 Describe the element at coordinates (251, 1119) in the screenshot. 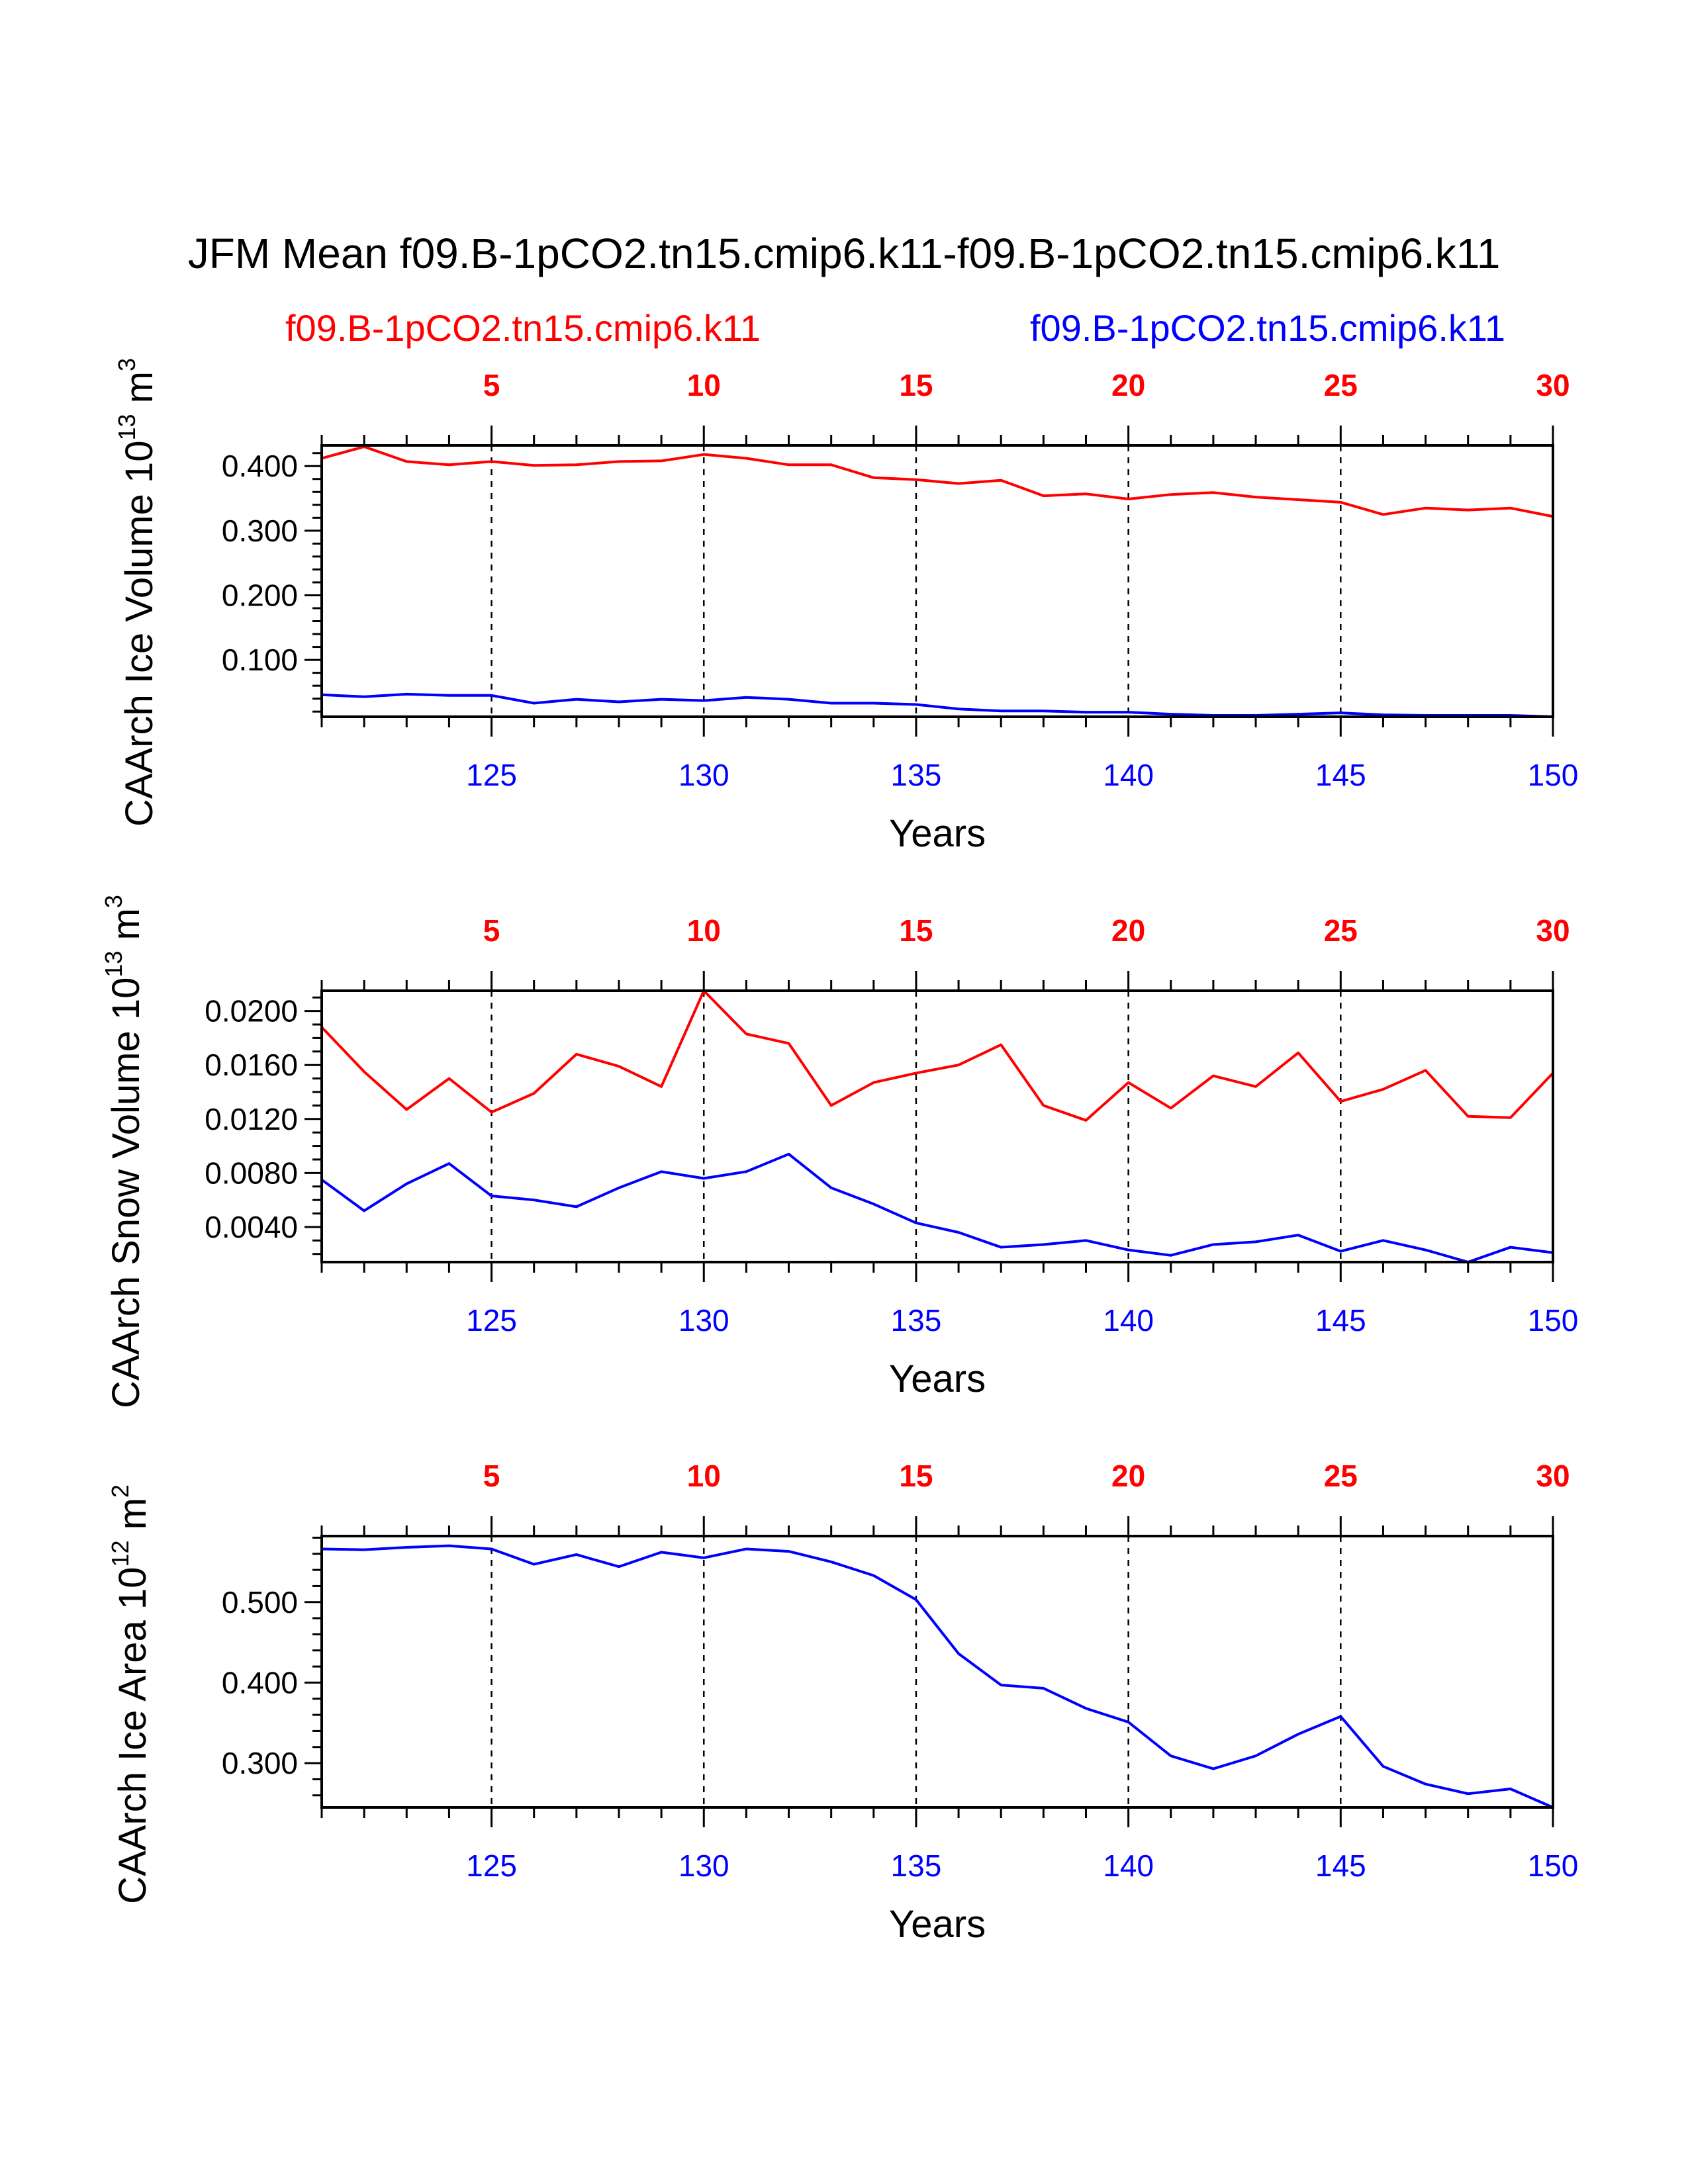

I see `y-tick-label: 0.0120` at that location.